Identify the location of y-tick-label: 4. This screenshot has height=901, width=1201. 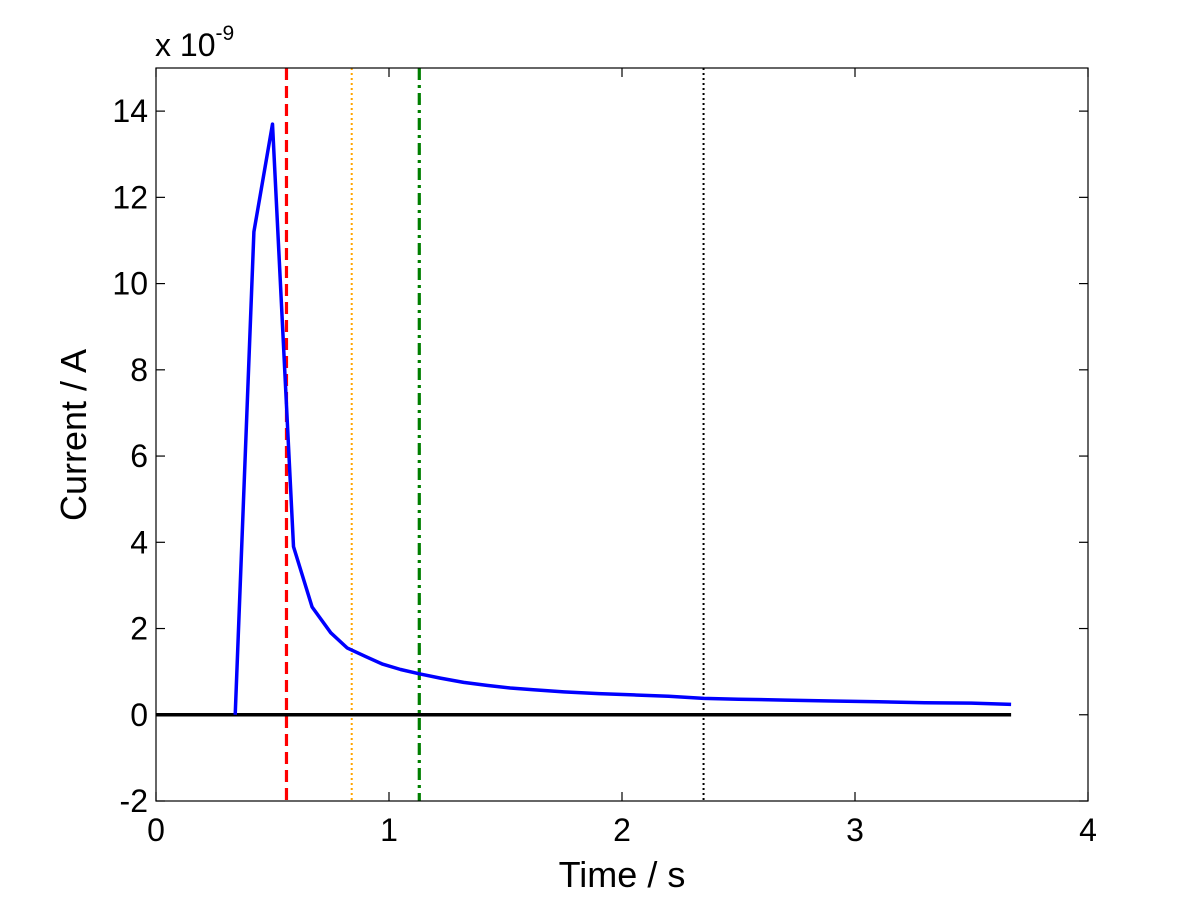
(139, 542).